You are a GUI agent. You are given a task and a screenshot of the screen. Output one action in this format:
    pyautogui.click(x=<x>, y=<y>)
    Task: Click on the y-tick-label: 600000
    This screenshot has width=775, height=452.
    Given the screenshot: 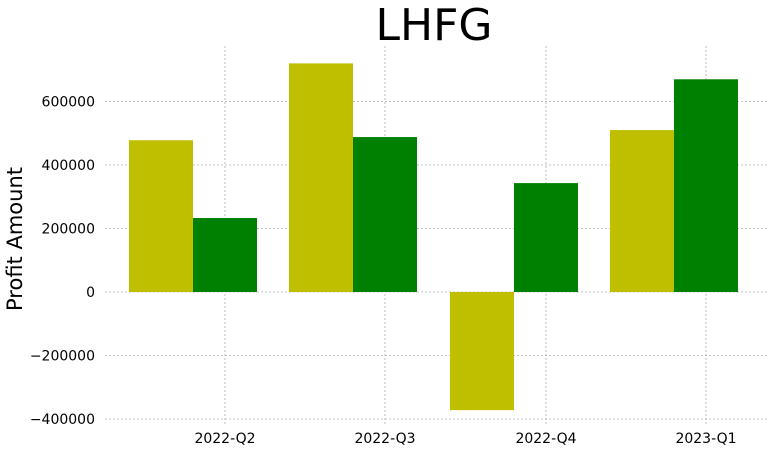 What is the action you would take?
    pyautogui.click(x=68, y=103)
    